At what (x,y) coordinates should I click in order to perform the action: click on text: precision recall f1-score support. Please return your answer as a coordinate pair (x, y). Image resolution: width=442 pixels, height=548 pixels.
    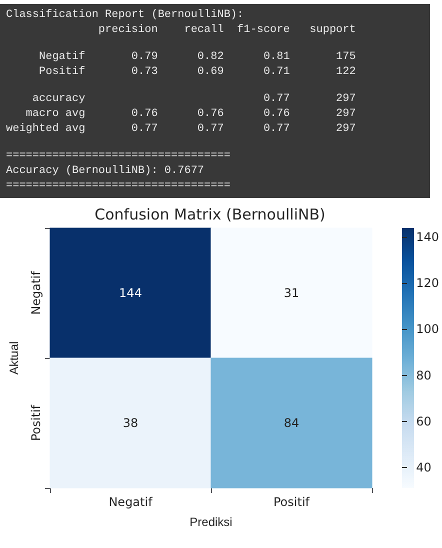
    Looking at the image, I should click on (227, 30).